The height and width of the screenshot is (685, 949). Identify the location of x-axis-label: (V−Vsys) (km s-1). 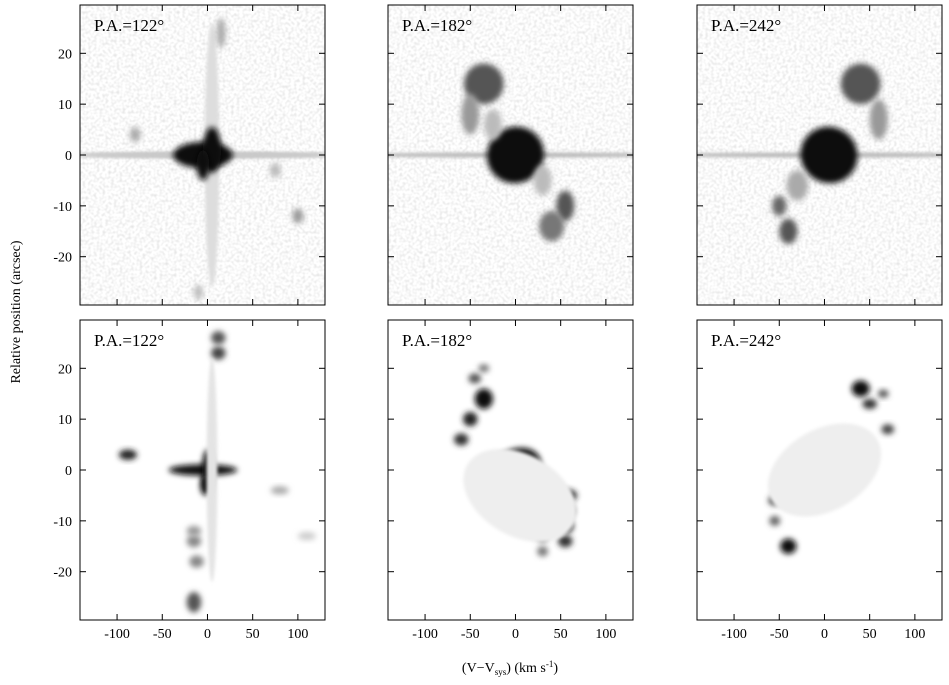
(510, 668).